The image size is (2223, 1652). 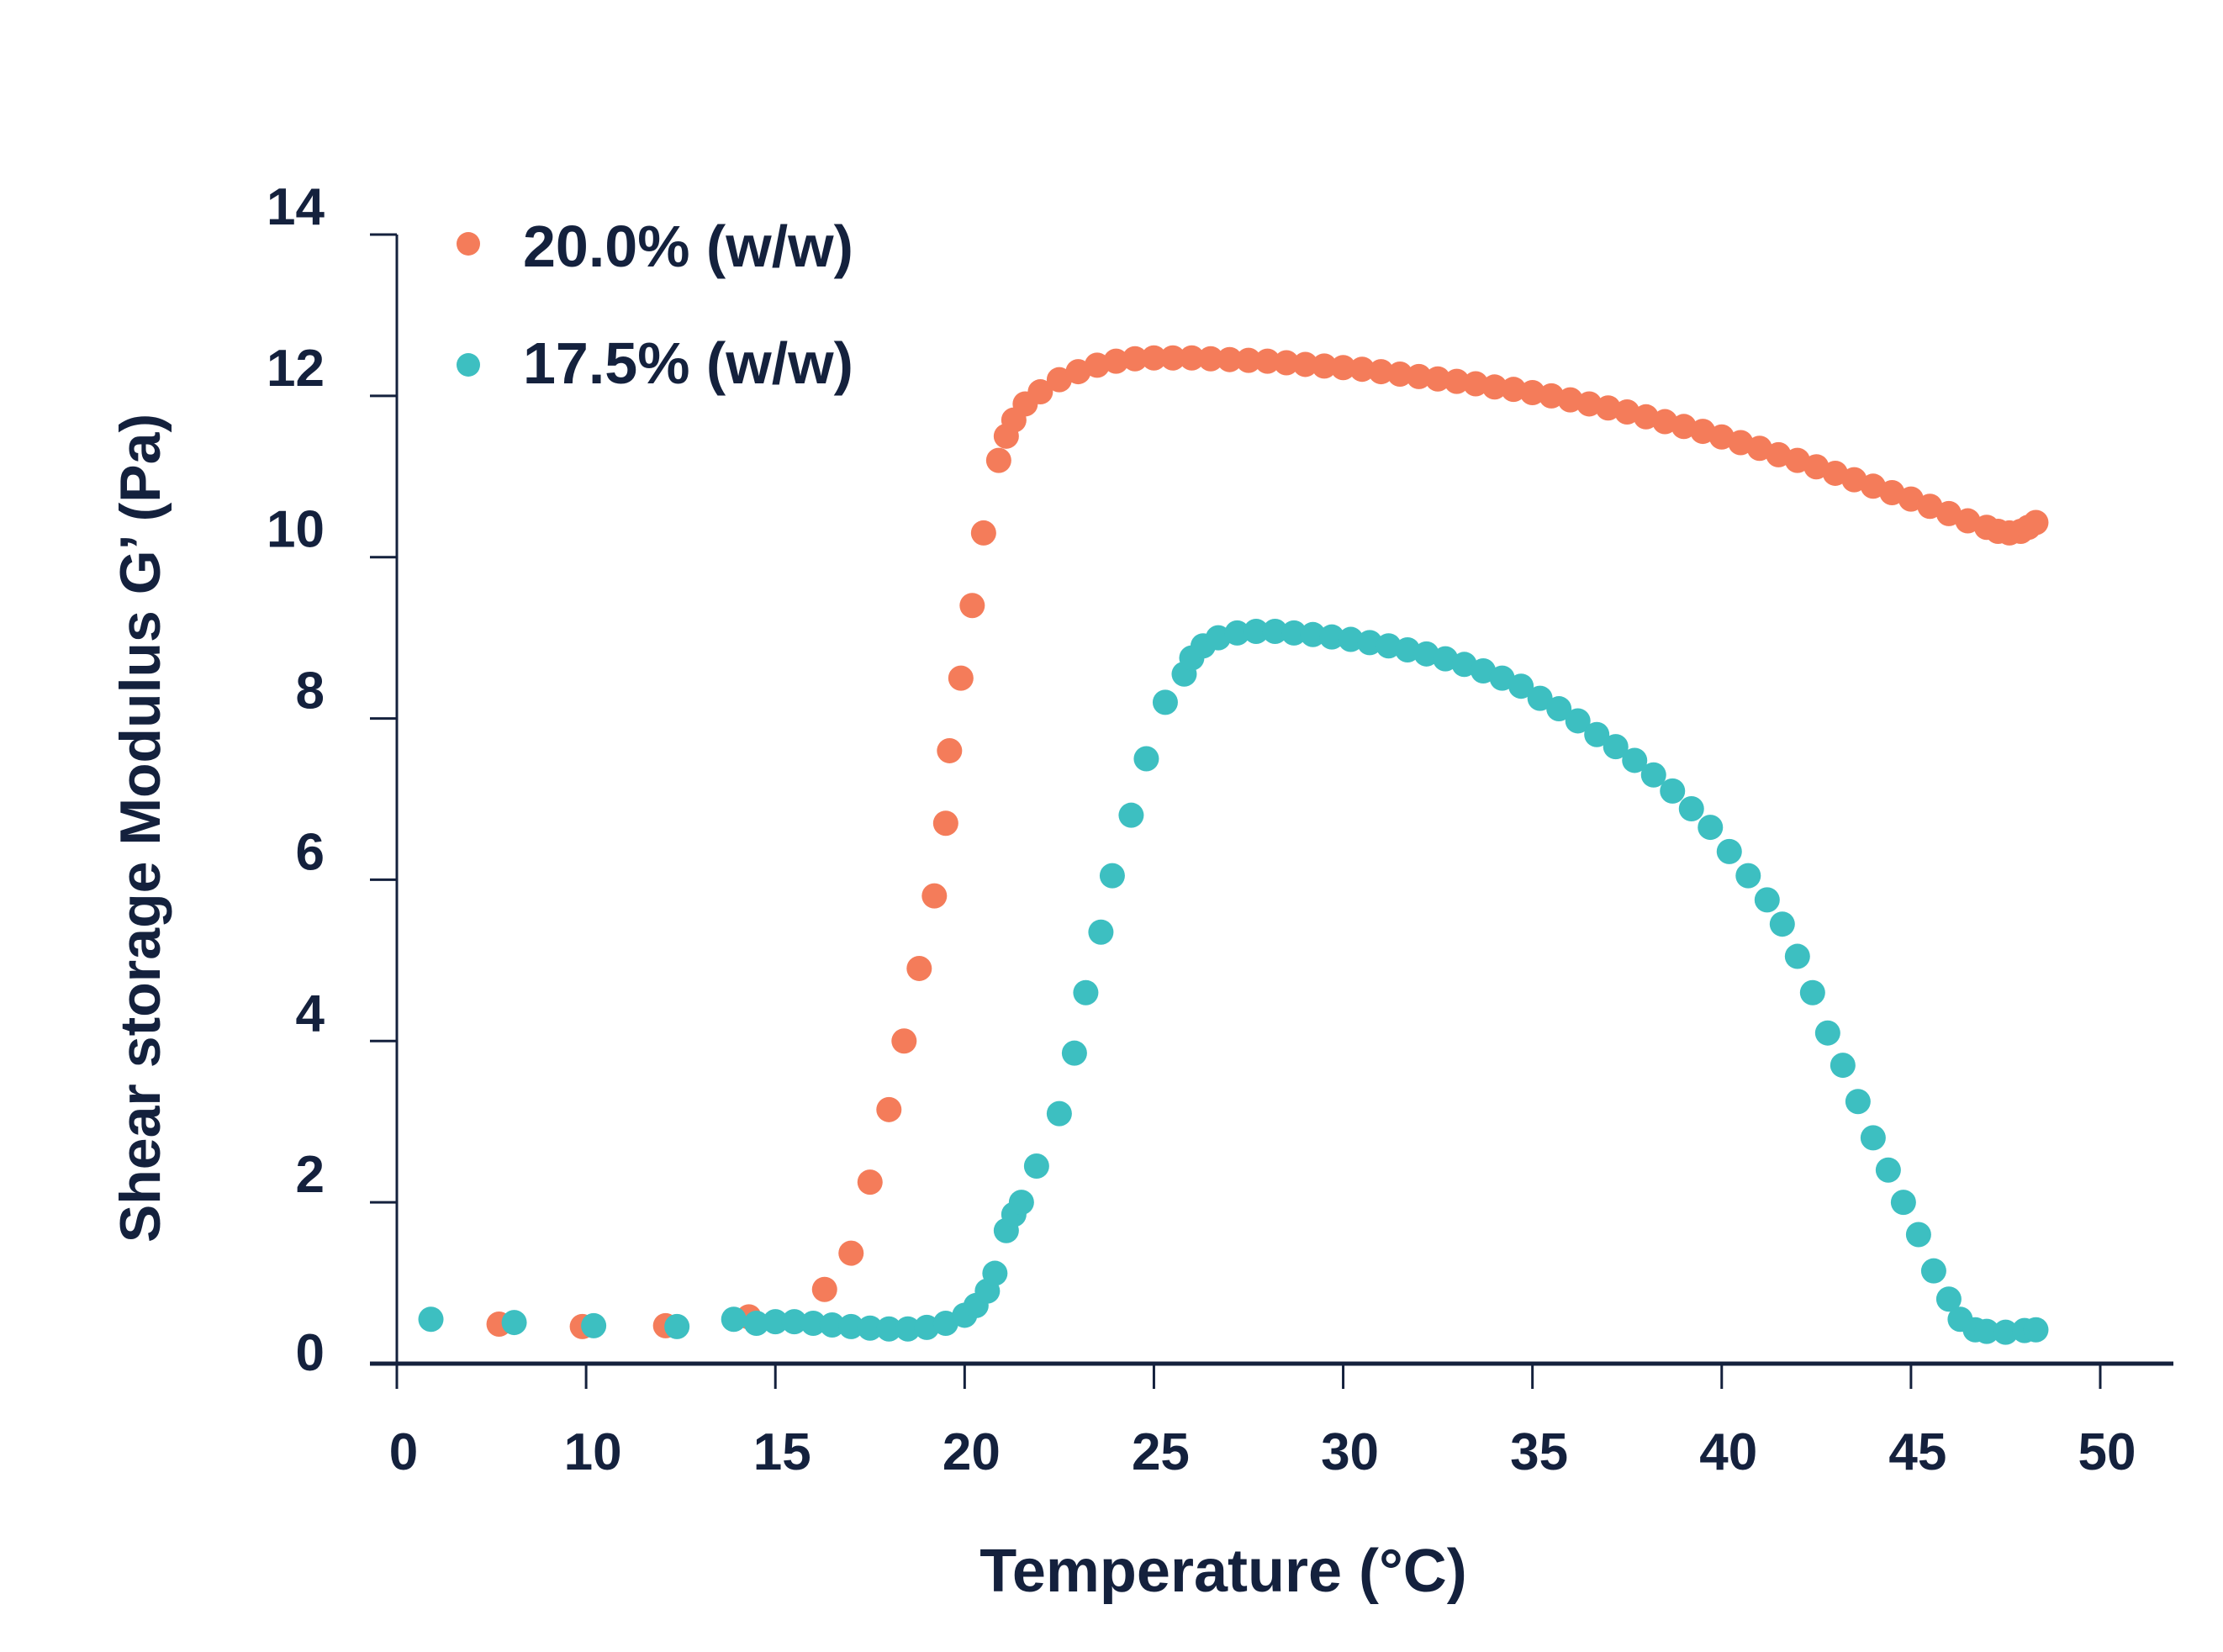 I want to click on legend: 20.0% (w/w) 17.5% (w/w), so click(x=655, y=305).